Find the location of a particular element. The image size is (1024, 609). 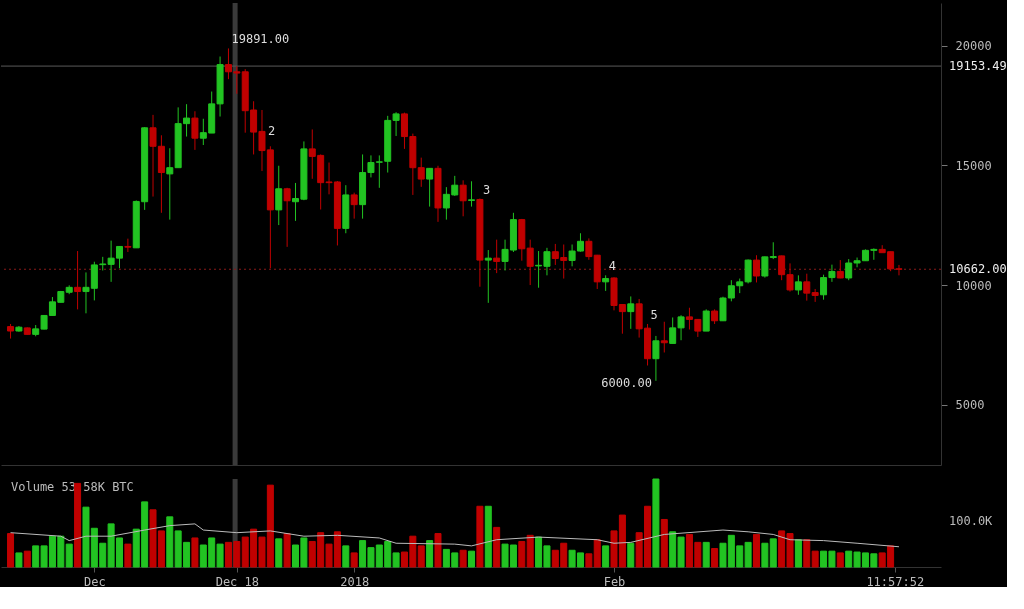

y-tick-label: 20000 is located at coordinates (973, 46).